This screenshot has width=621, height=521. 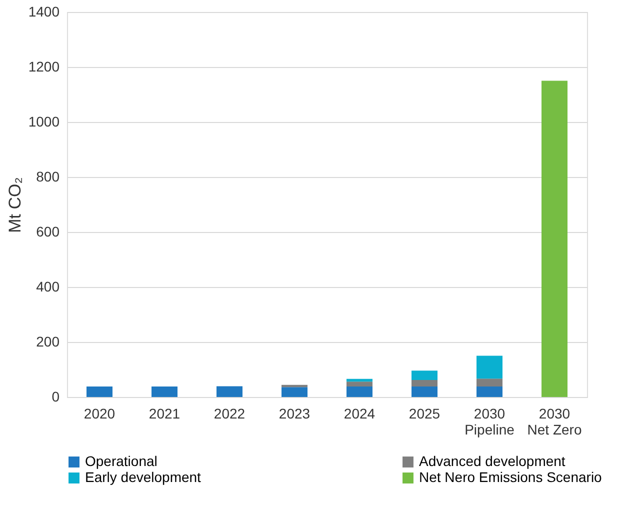 I want to click on y-tick-label: 800, so click(x=48, y=176).